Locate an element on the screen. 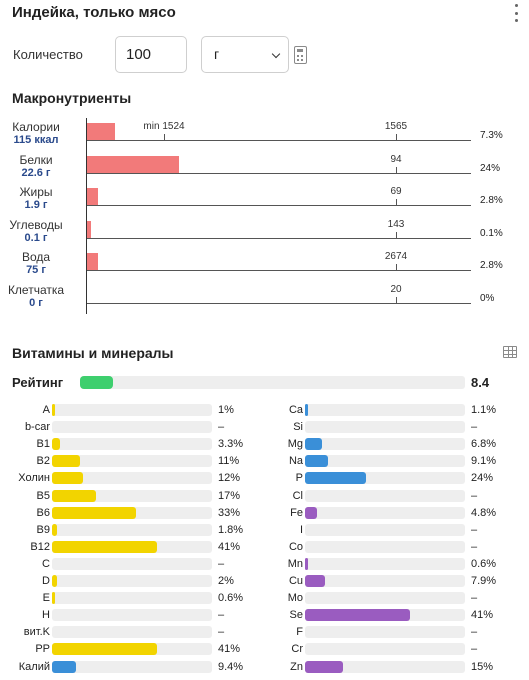 The height and width of the screenshot is (680, 529). macro-name: Белки is located at coordinates (36, 159).